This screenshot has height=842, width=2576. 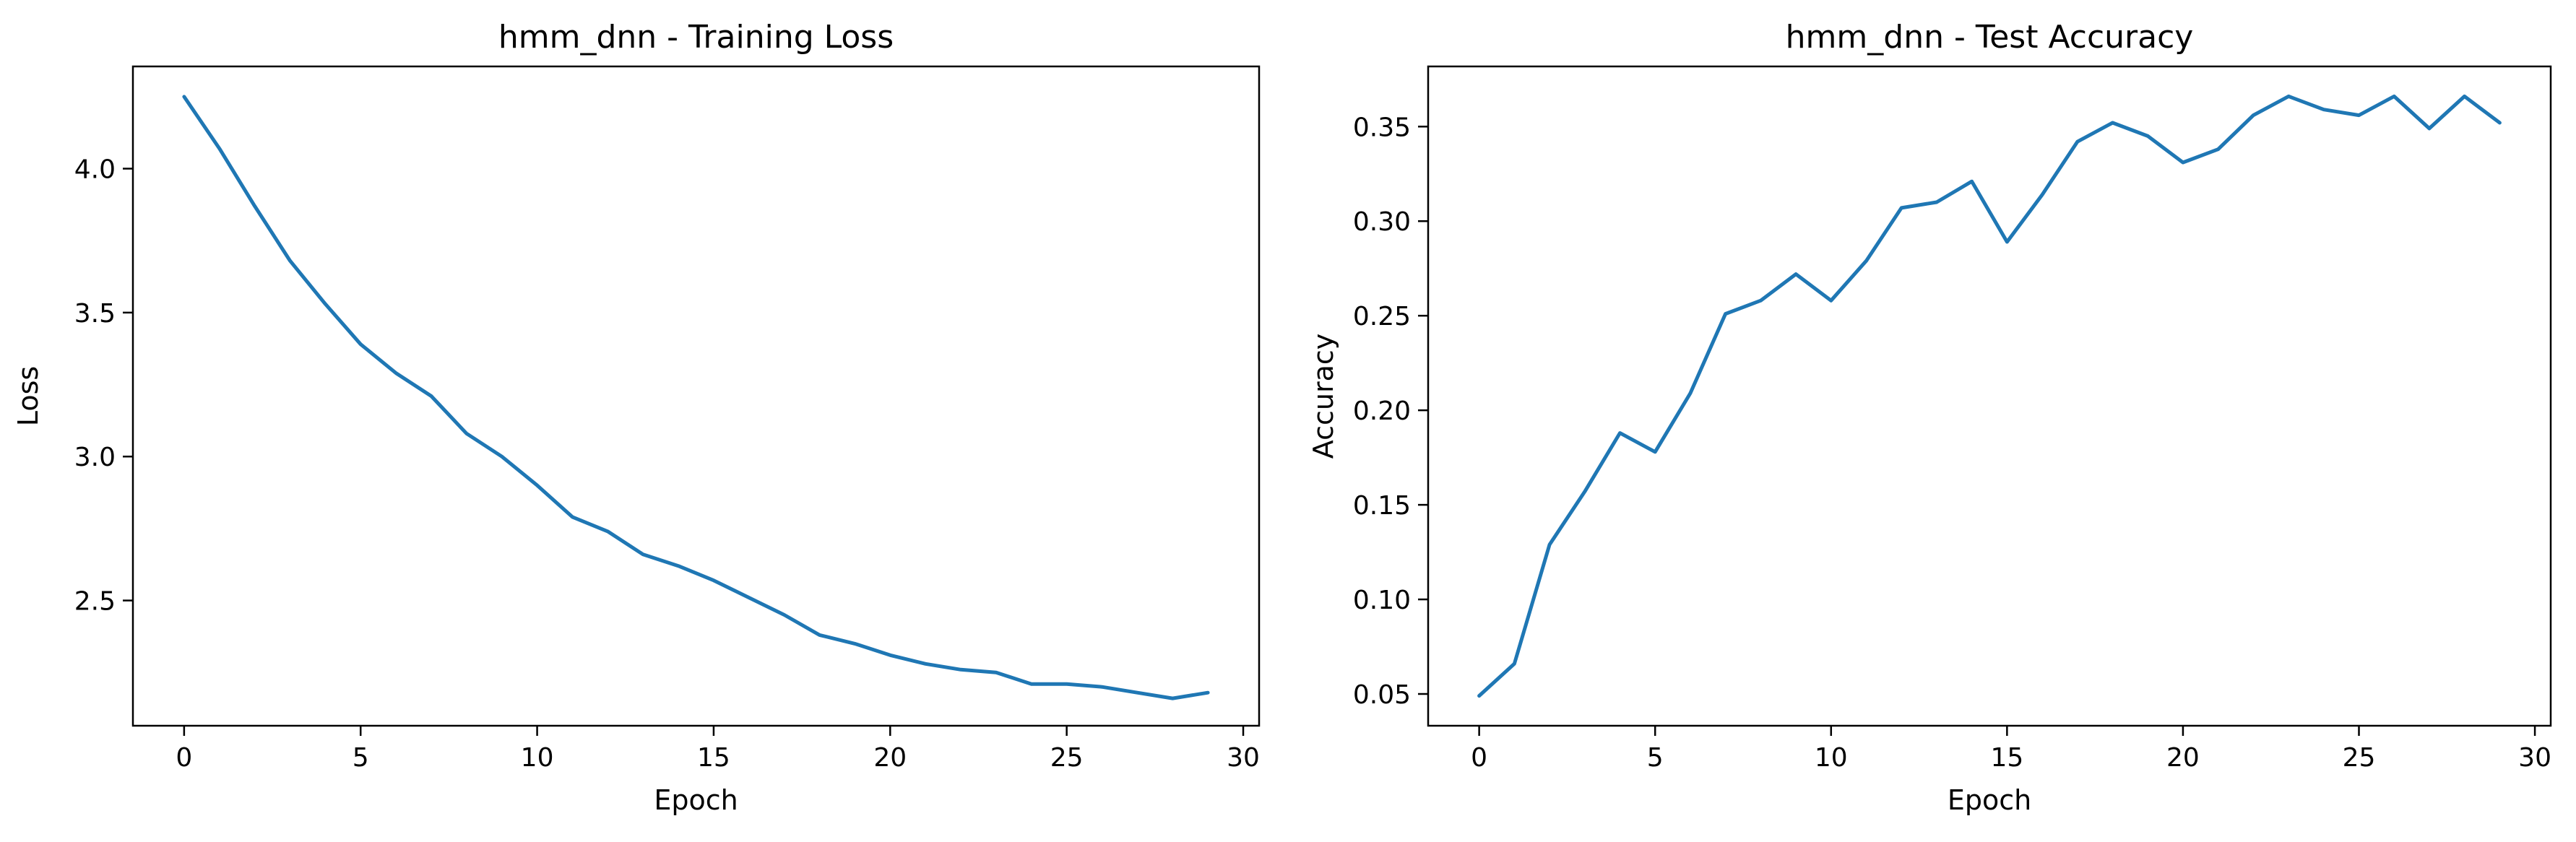 What do you see at coordinates (95, 170) in the screenshot?
I see `y-tick-label: 4.0` at bounding box center [95, 170].